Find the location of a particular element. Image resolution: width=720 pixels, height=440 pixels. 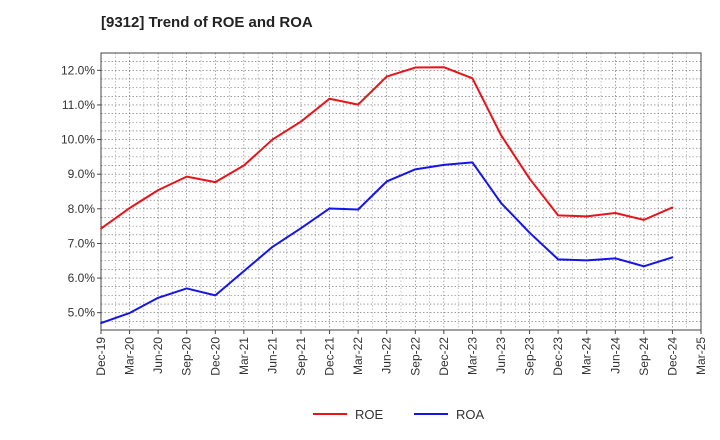

y-tick-label: 6.0% is located at coordinates (82, 278).